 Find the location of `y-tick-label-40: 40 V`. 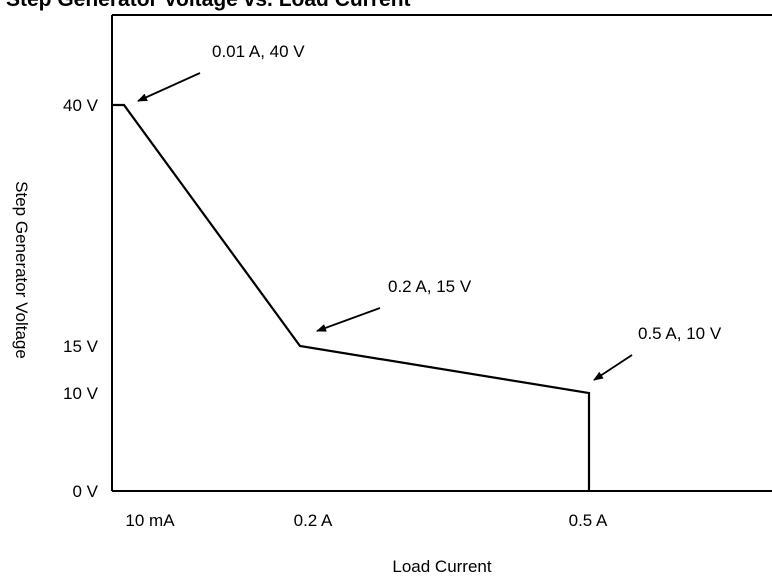

y-tick-label-40: 40 V is located at coordinates (81, 105).